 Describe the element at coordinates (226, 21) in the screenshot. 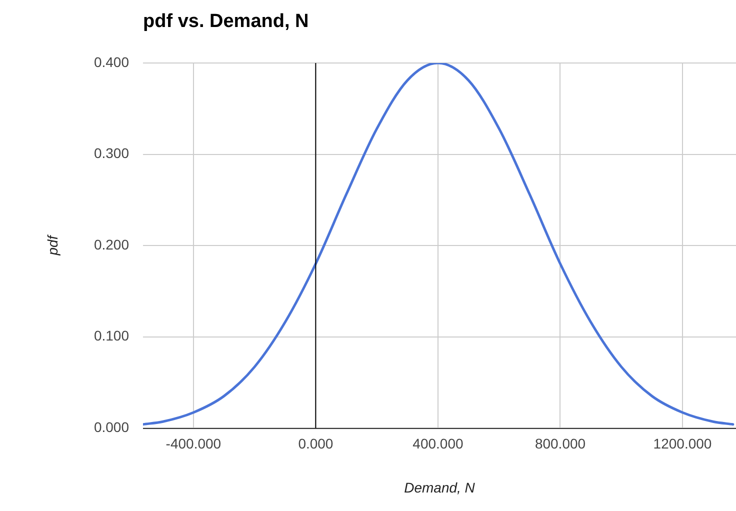

I see `chart-title: pdf vs. Demand, N` at that location.